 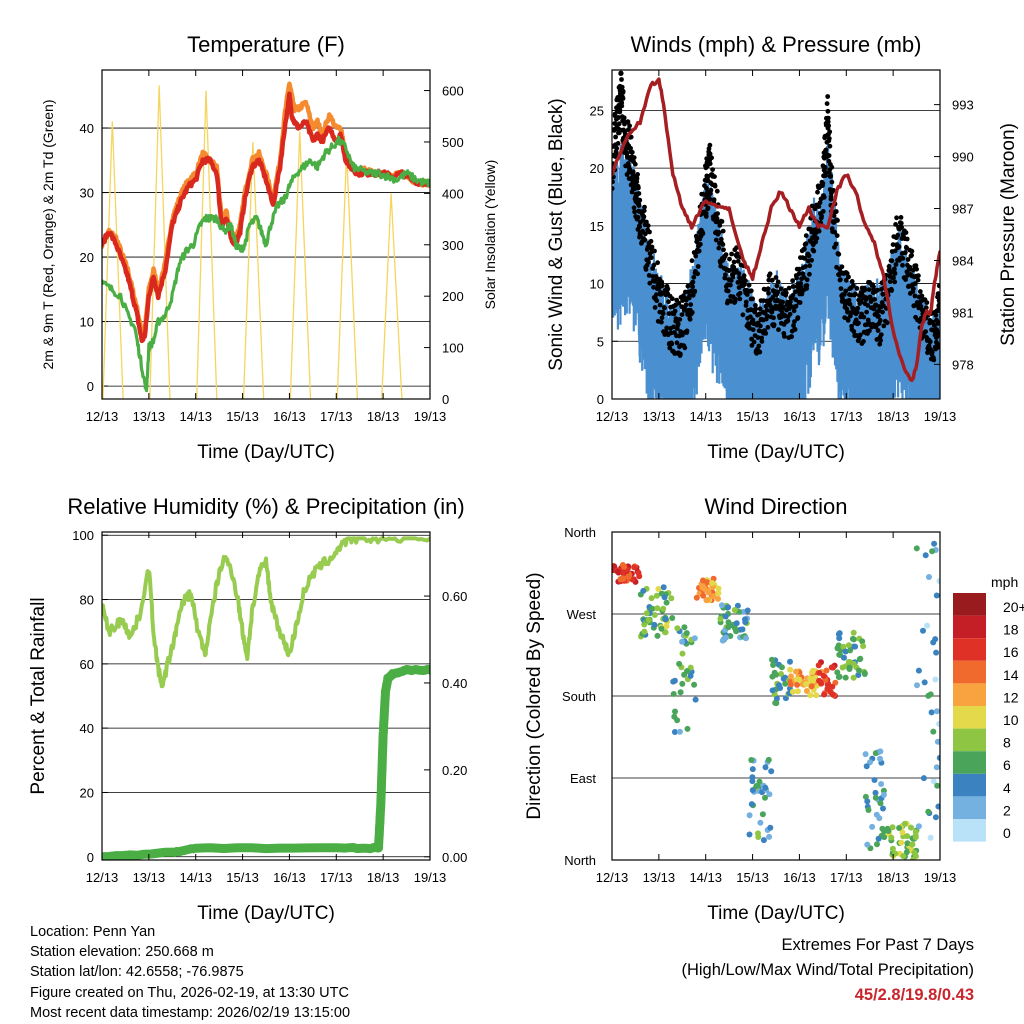 I want to click on y2-tick-label: 300, so click(x=453, y=245).